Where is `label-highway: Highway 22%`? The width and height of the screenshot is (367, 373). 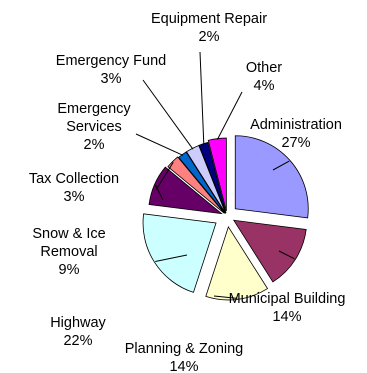 label-highway: Highway 22% is located at coordinates (78, 332).